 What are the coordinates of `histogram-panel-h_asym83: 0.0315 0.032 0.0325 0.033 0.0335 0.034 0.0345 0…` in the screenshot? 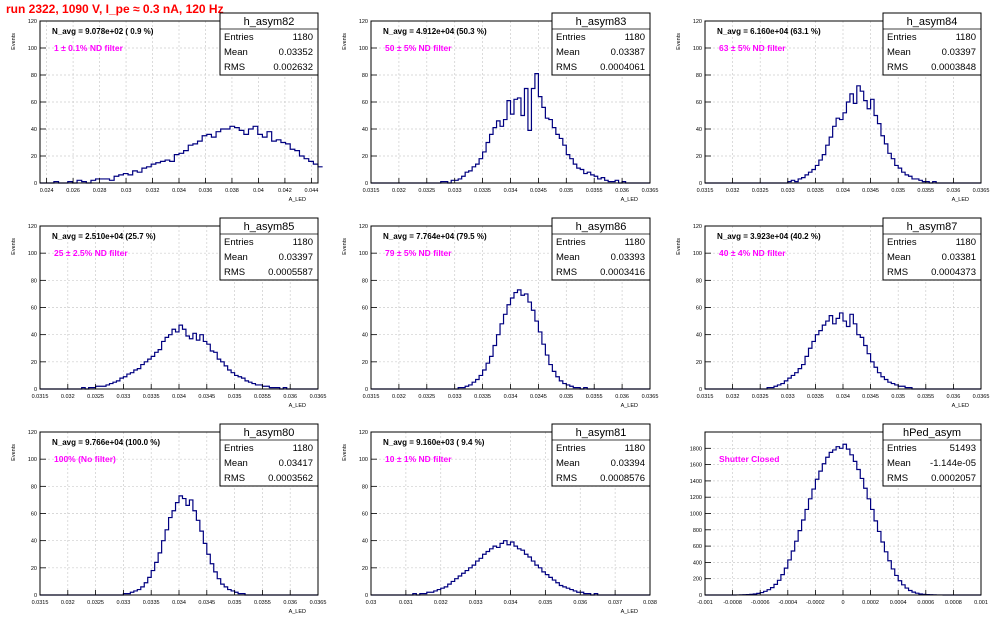 It's located at (500, 107).